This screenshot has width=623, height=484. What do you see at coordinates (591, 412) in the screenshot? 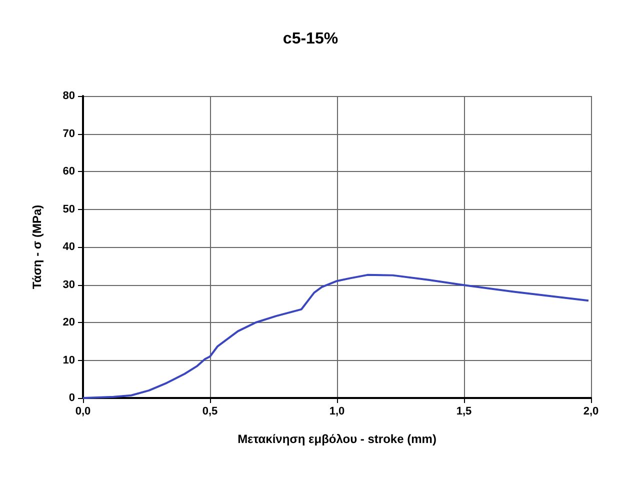
I see `x-tick-label: 2,0` at bounding box center [591, 412].